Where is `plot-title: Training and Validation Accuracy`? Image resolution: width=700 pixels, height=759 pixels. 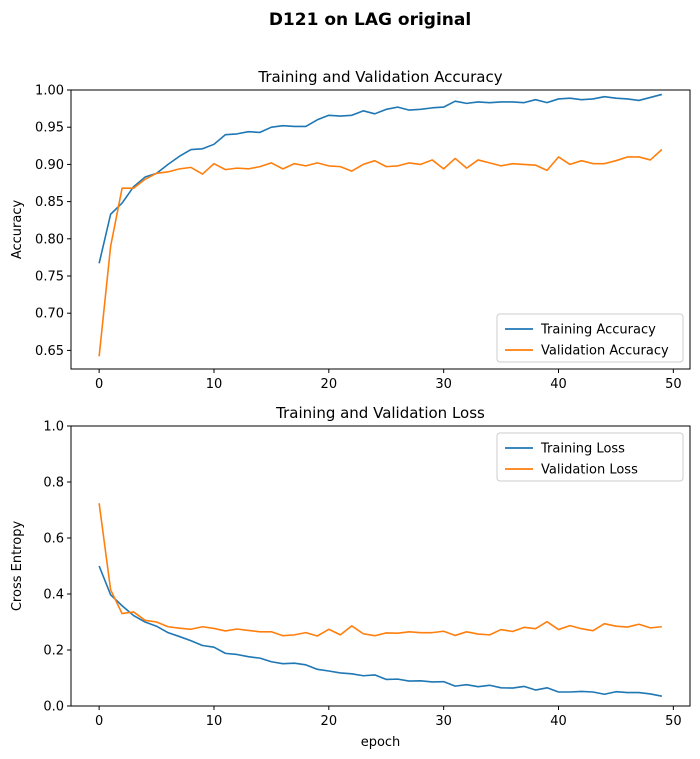
plot-title: Training and Validation Accuracy is located at coordinates (379, 77).